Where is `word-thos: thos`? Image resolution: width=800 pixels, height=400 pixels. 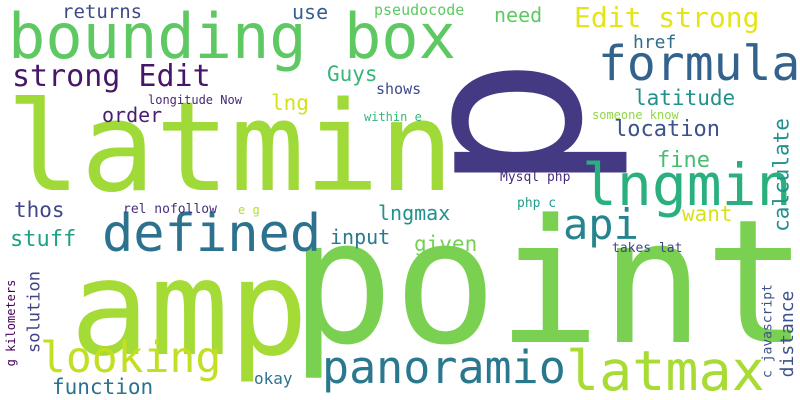
word-thos: thos is located at coordinates (39, 210).